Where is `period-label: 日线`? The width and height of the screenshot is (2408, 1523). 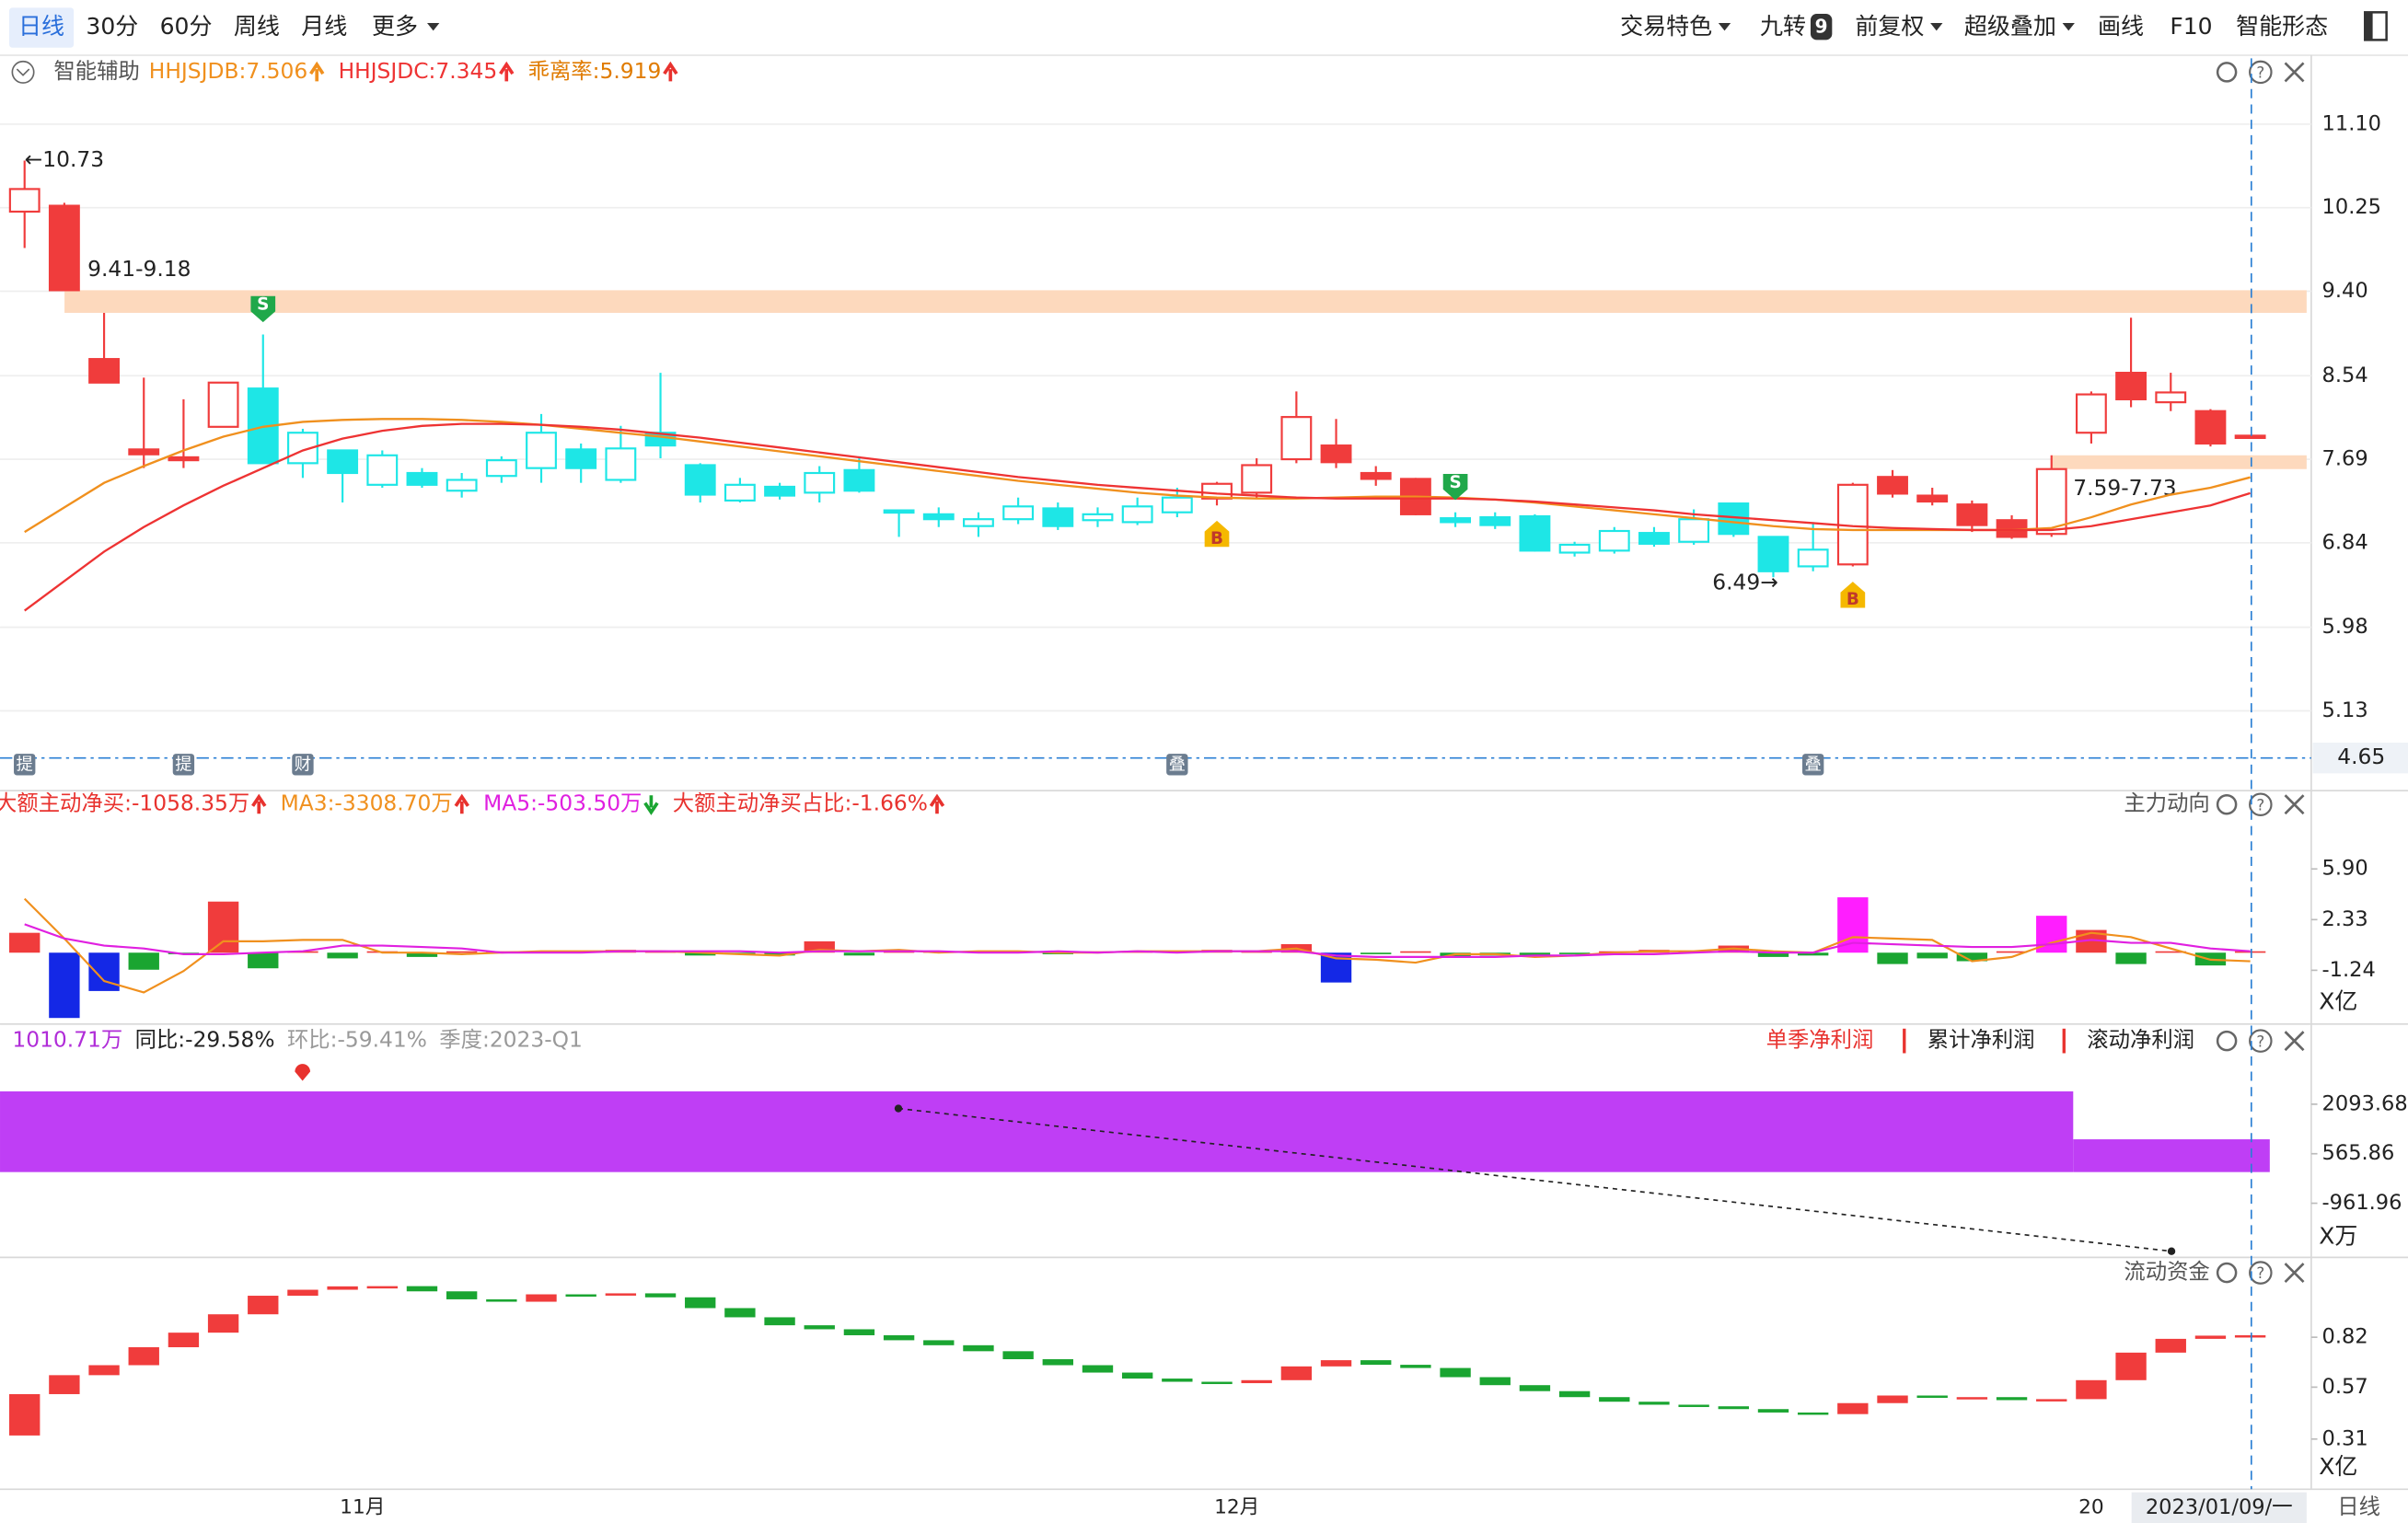 period-label: 日线 is located at coordinates (2358, 1506).